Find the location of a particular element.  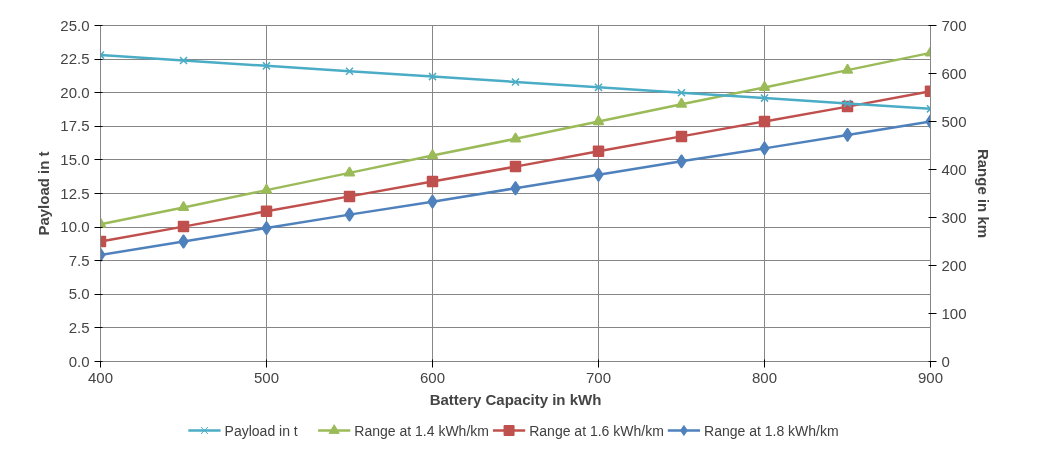

x-tick-label: 600 is located at coordinates (432, 377).